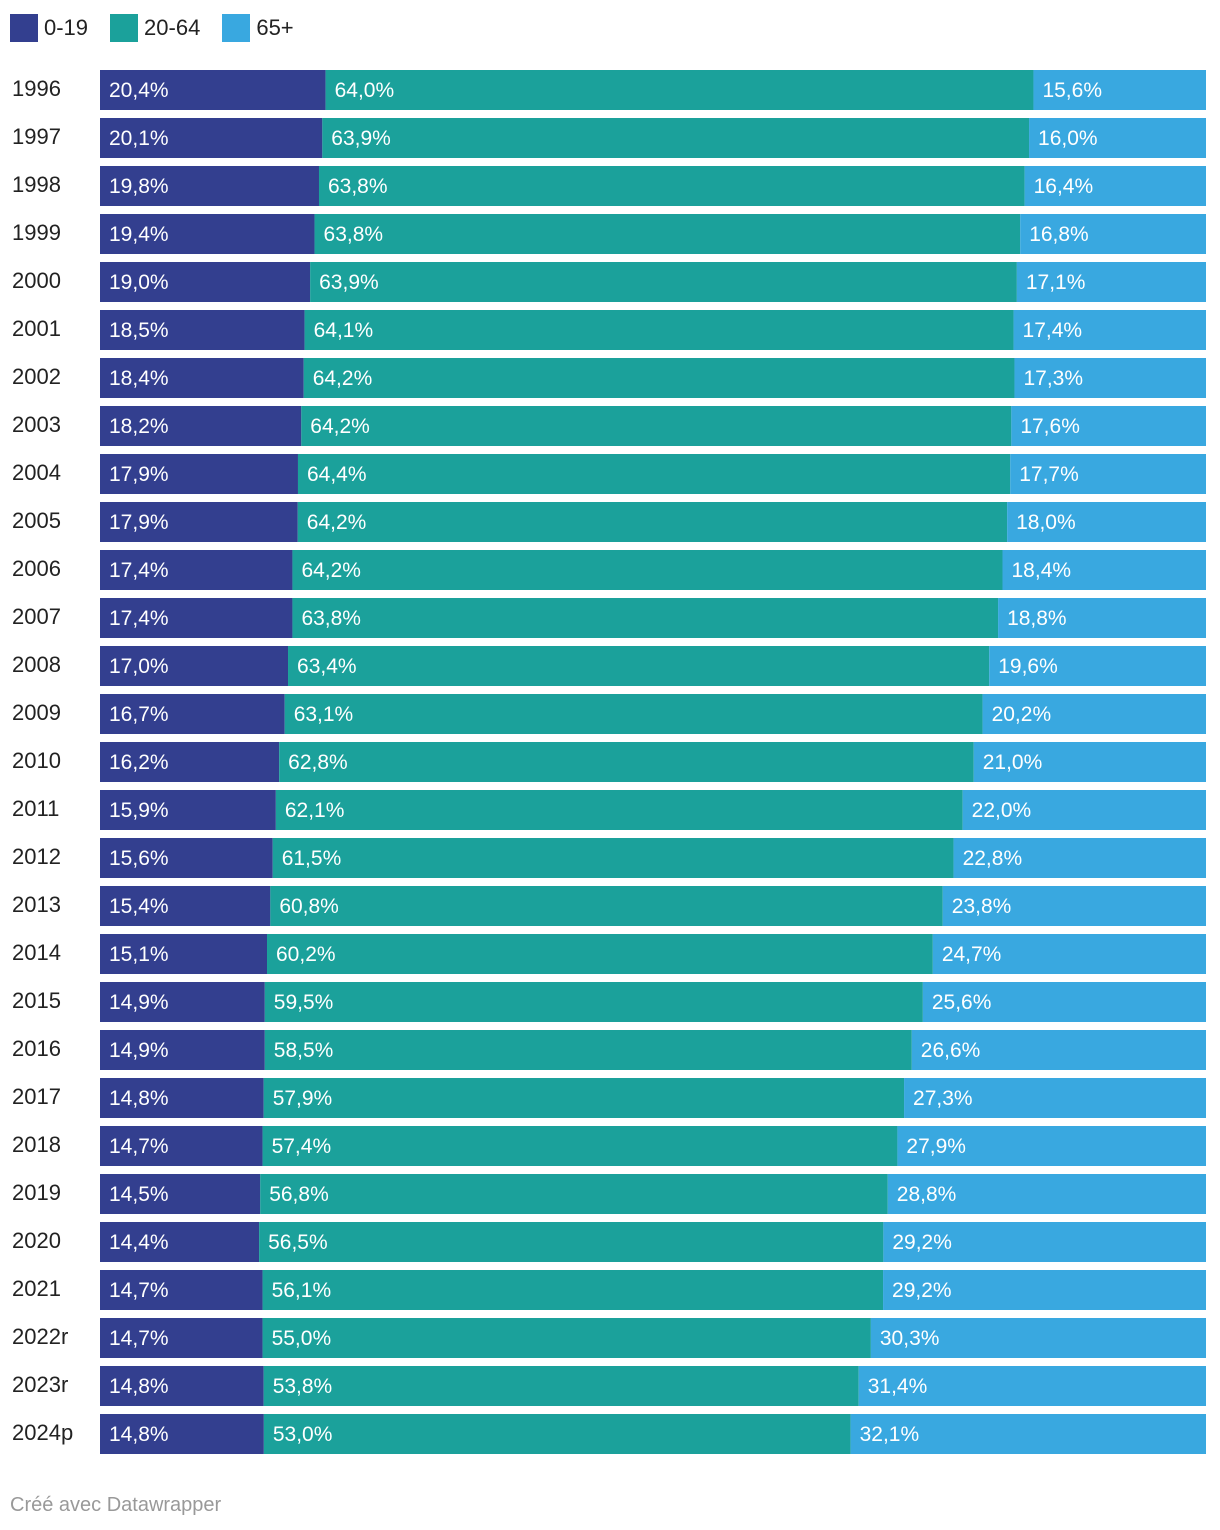  Describe the element at coordinates (619, 810) in the screenshot. I see `bar-segment-20-64-2011` at that location.